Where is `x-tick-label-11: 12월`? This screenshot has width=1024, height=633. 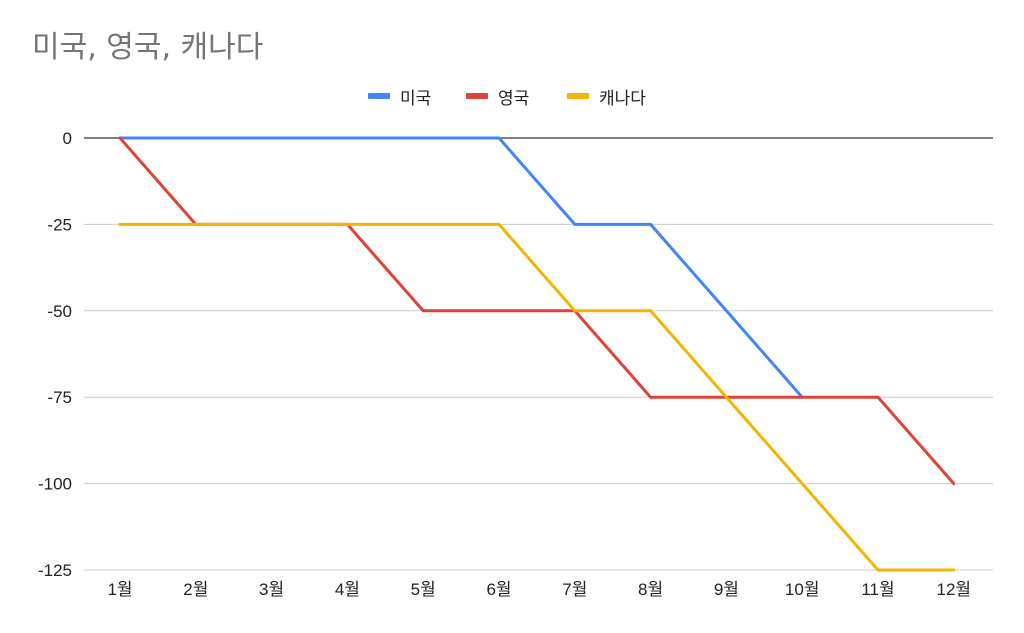
x-tick-label-11: 12월 is located at coordinates (954, 589).